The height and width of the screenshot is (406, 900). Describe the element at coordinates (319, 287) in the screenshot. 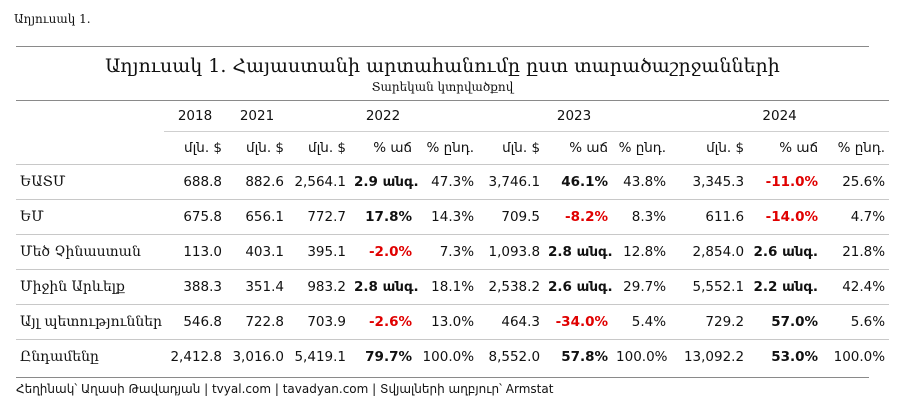

I see `table-cell: 983.2` at that location.